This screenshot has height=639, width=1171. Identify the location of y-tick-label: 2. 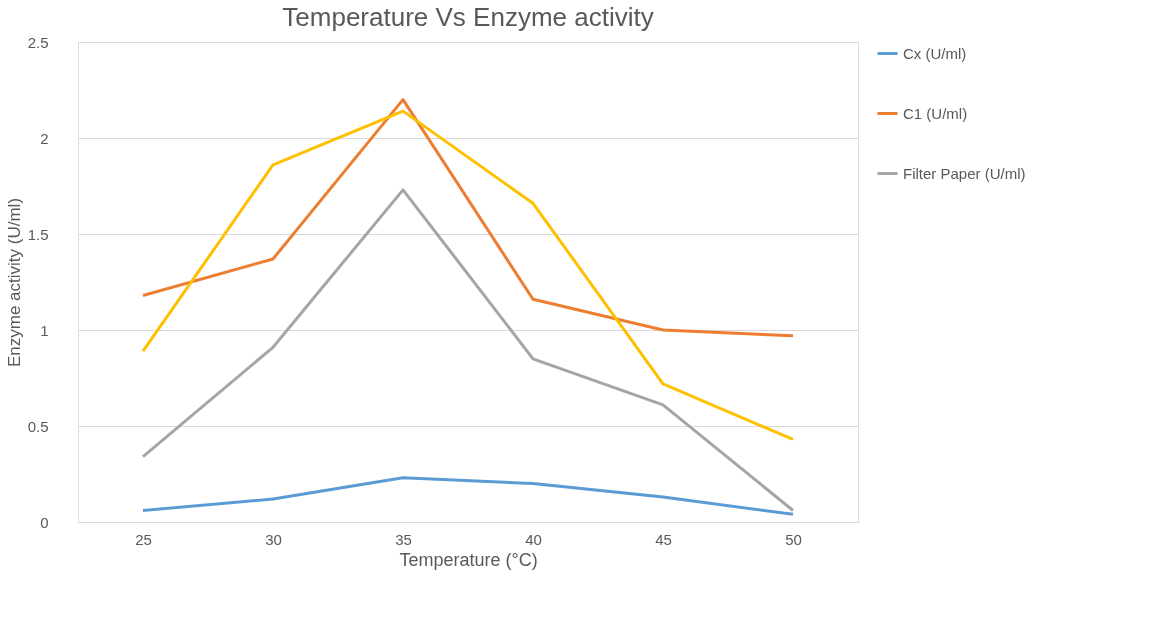
(44, 138).